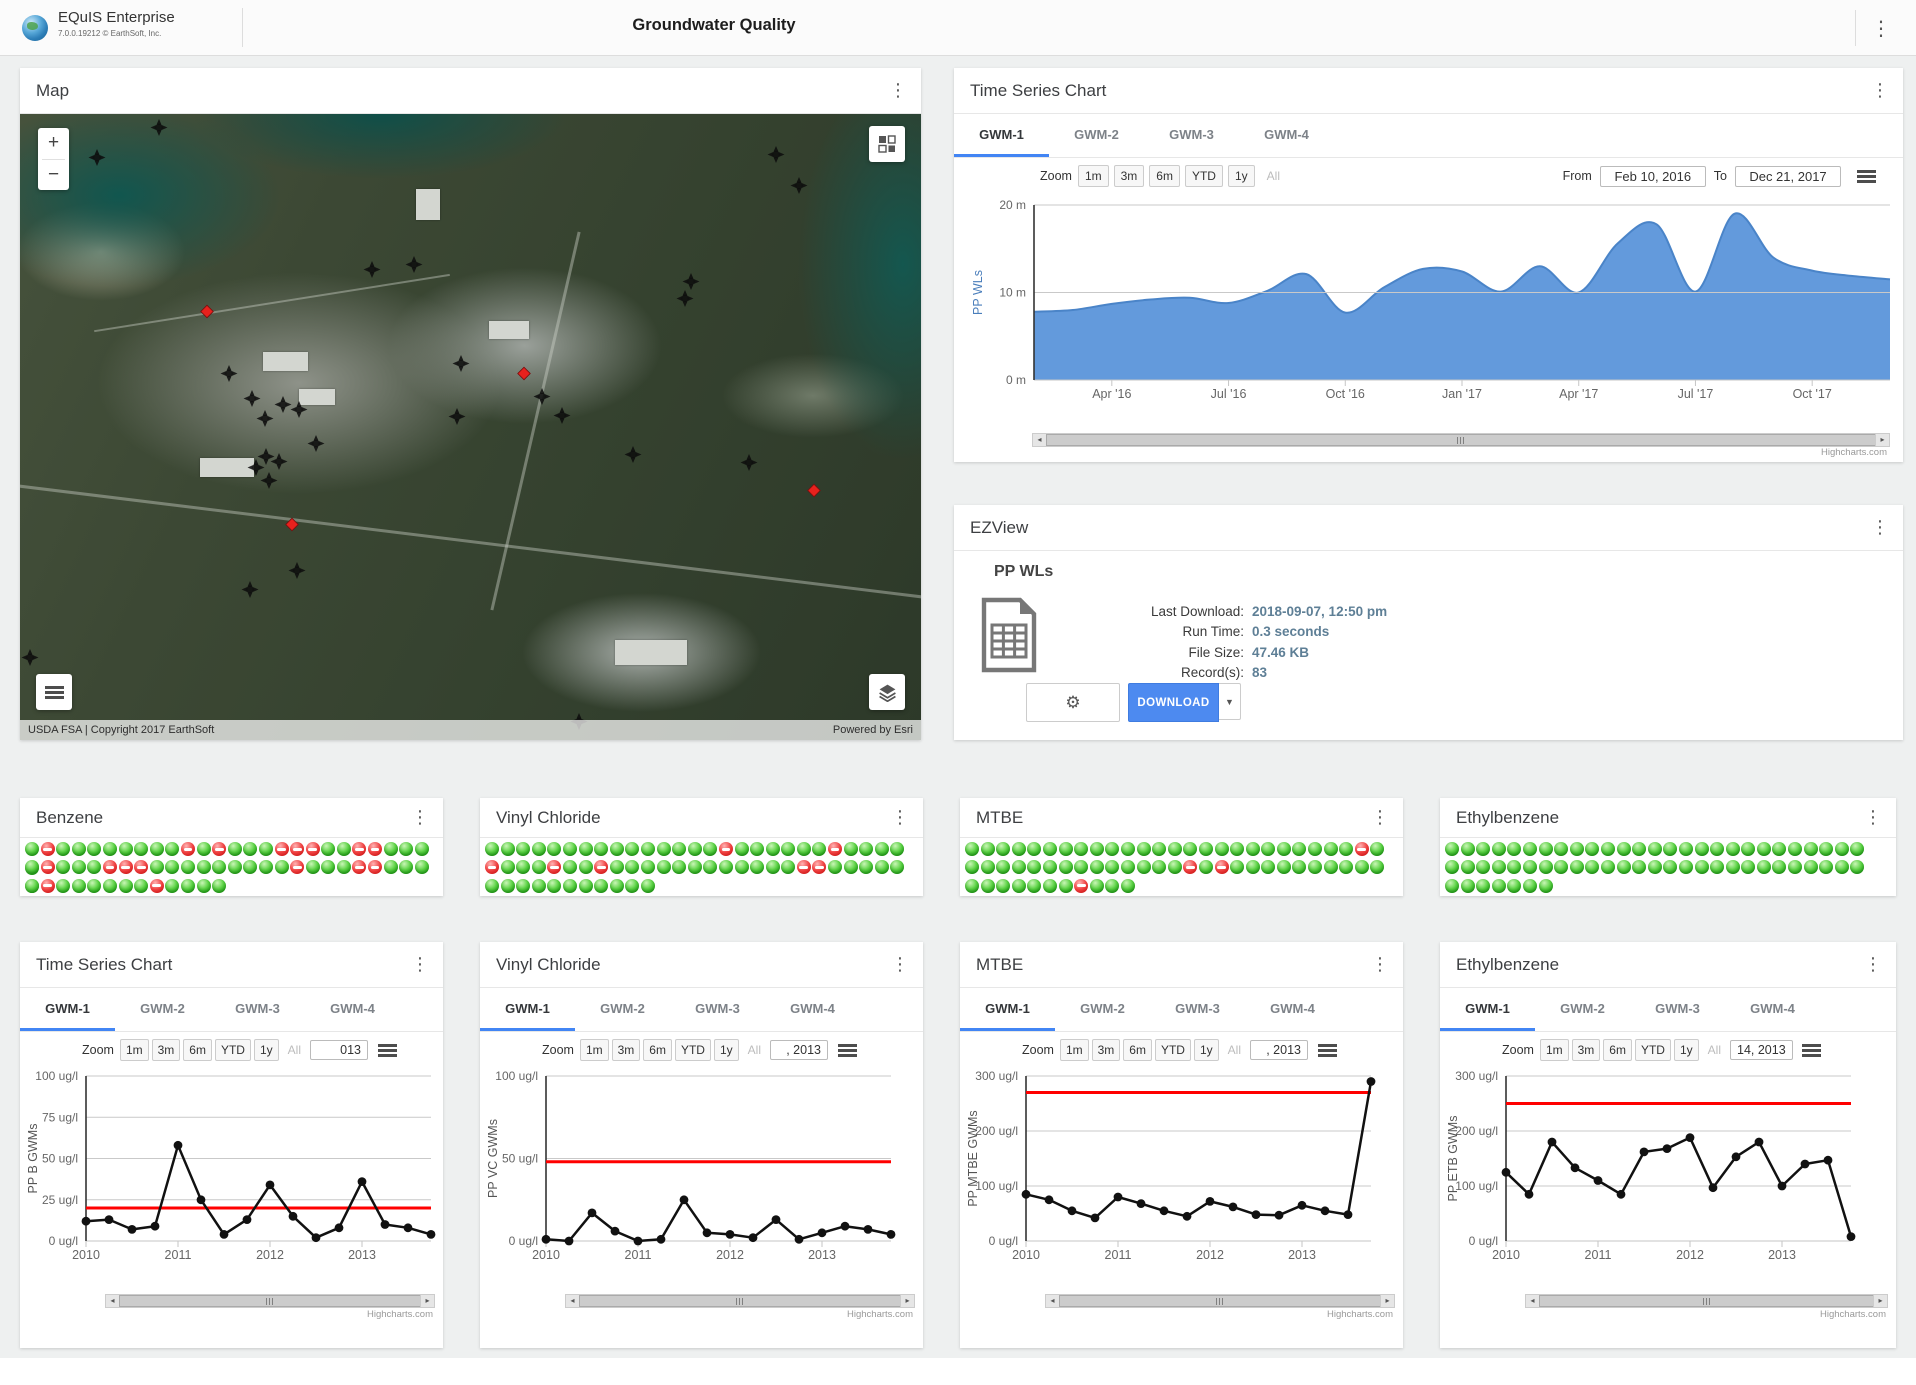  What do you see at coordinates (1093, 176) in the screenshot?
I see `zoom-1m-button: 1m` at bounding box center [1093, 176].